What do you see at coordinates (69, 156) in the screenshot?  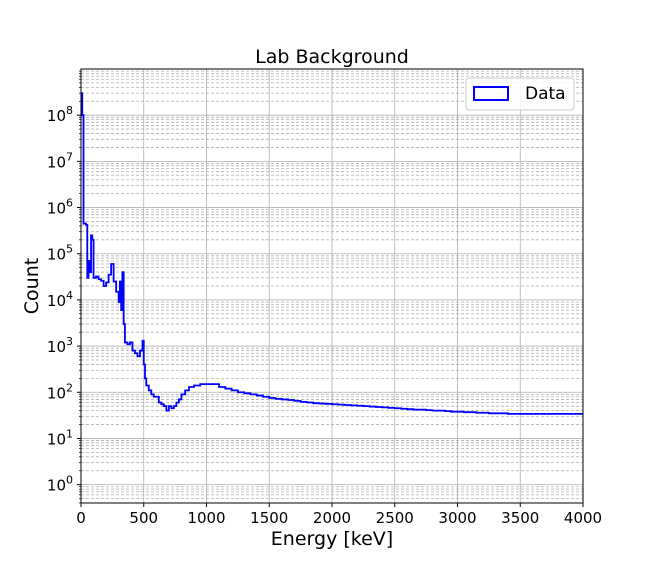 I see `y-tick-exponent: 7` at bounding box center [69, 156].